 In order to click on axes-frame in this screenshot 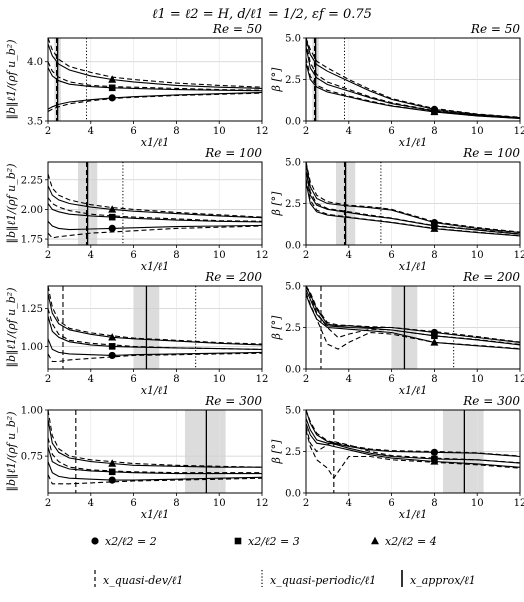, I will do `click(155, 327)`.